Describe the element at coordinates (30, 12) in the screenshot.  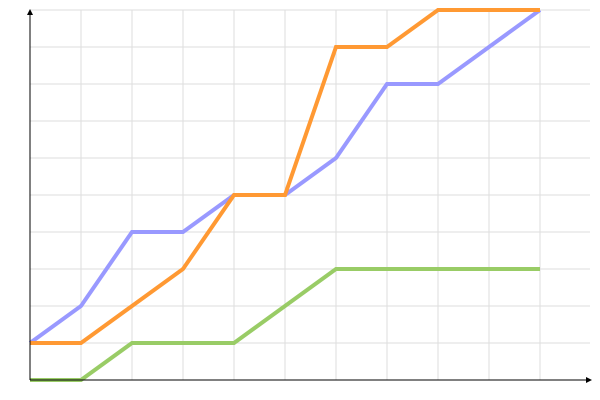
I see `y-axis-arrow-icon` at that location.